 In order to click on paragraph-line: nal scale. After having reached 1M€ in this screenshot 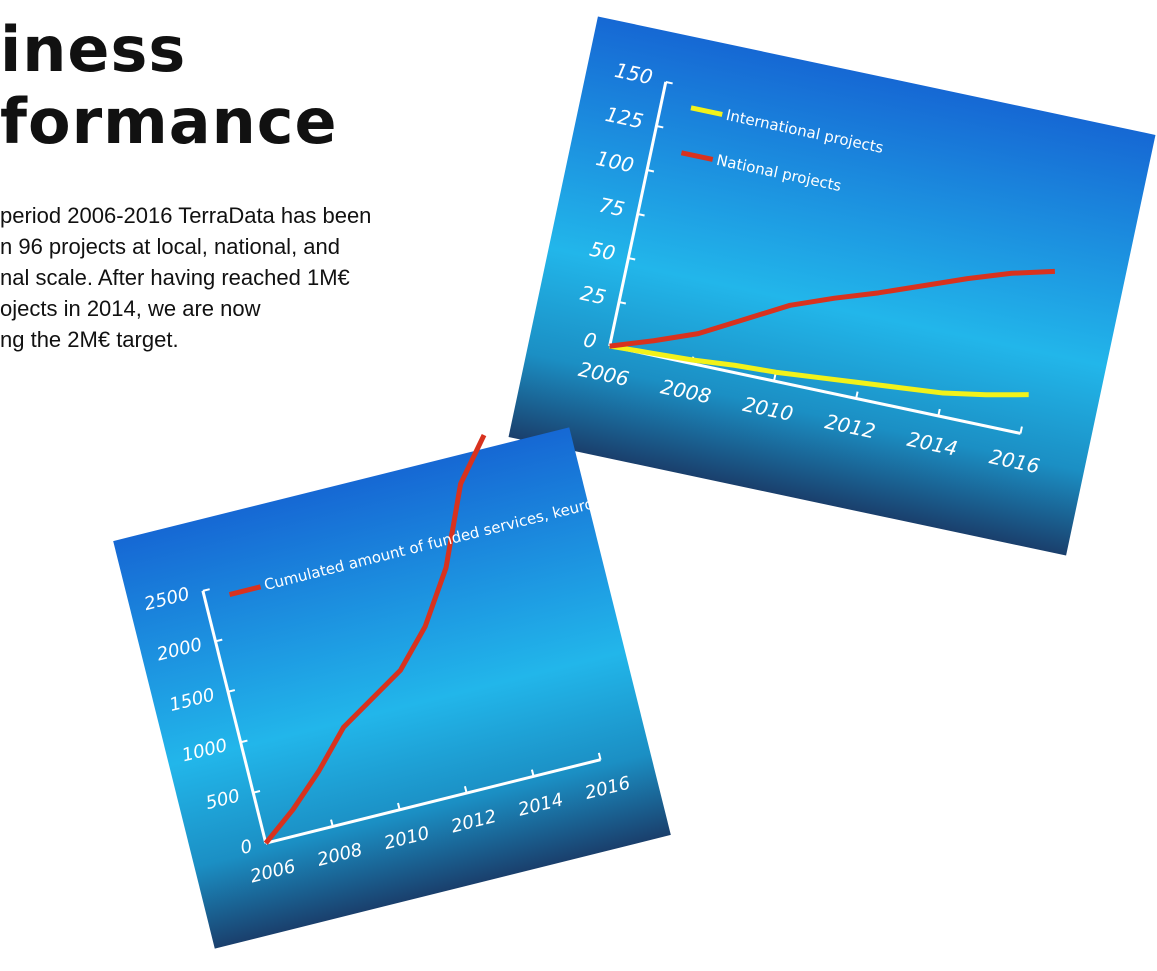, I will do `click(175, 277)`.